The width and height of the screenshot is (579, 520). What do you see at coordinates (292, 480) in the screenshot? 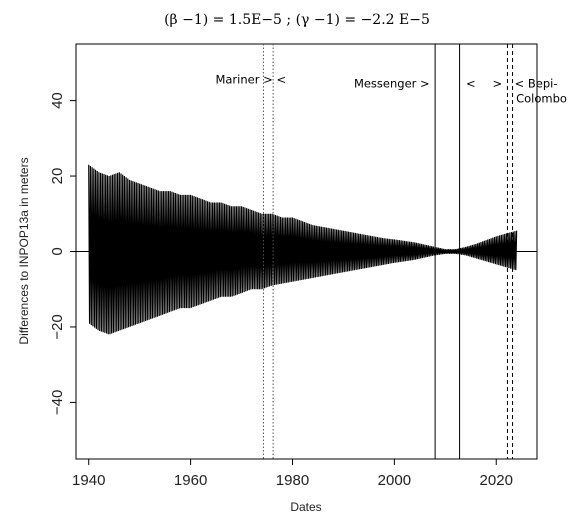
I see `x-tick-label: 1980` at bounding box center [292, 480].